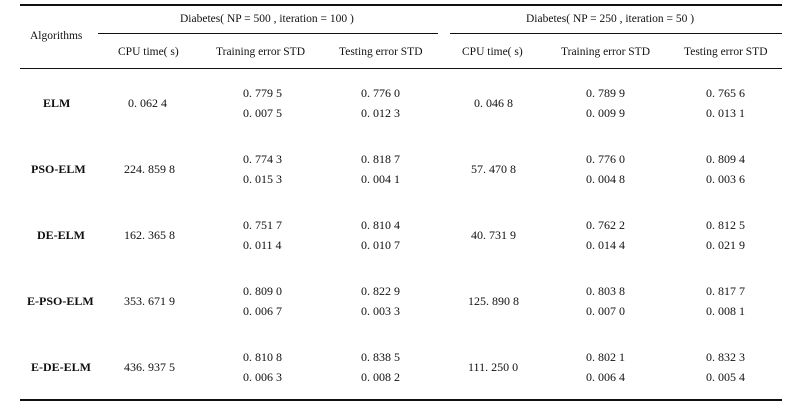  What do you see at coordinates (725, 93) in the screenshot?
I see `table-cell-test: 0. 765 6` at bounding box center [725, 93].